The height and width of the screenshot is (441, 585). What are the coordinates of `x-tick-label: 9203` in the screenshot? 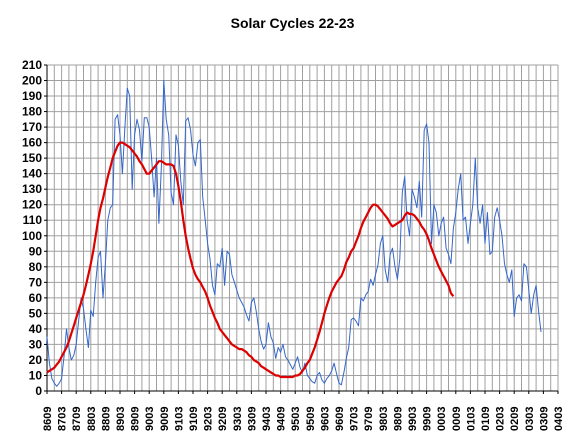 It's located at (209, 419).